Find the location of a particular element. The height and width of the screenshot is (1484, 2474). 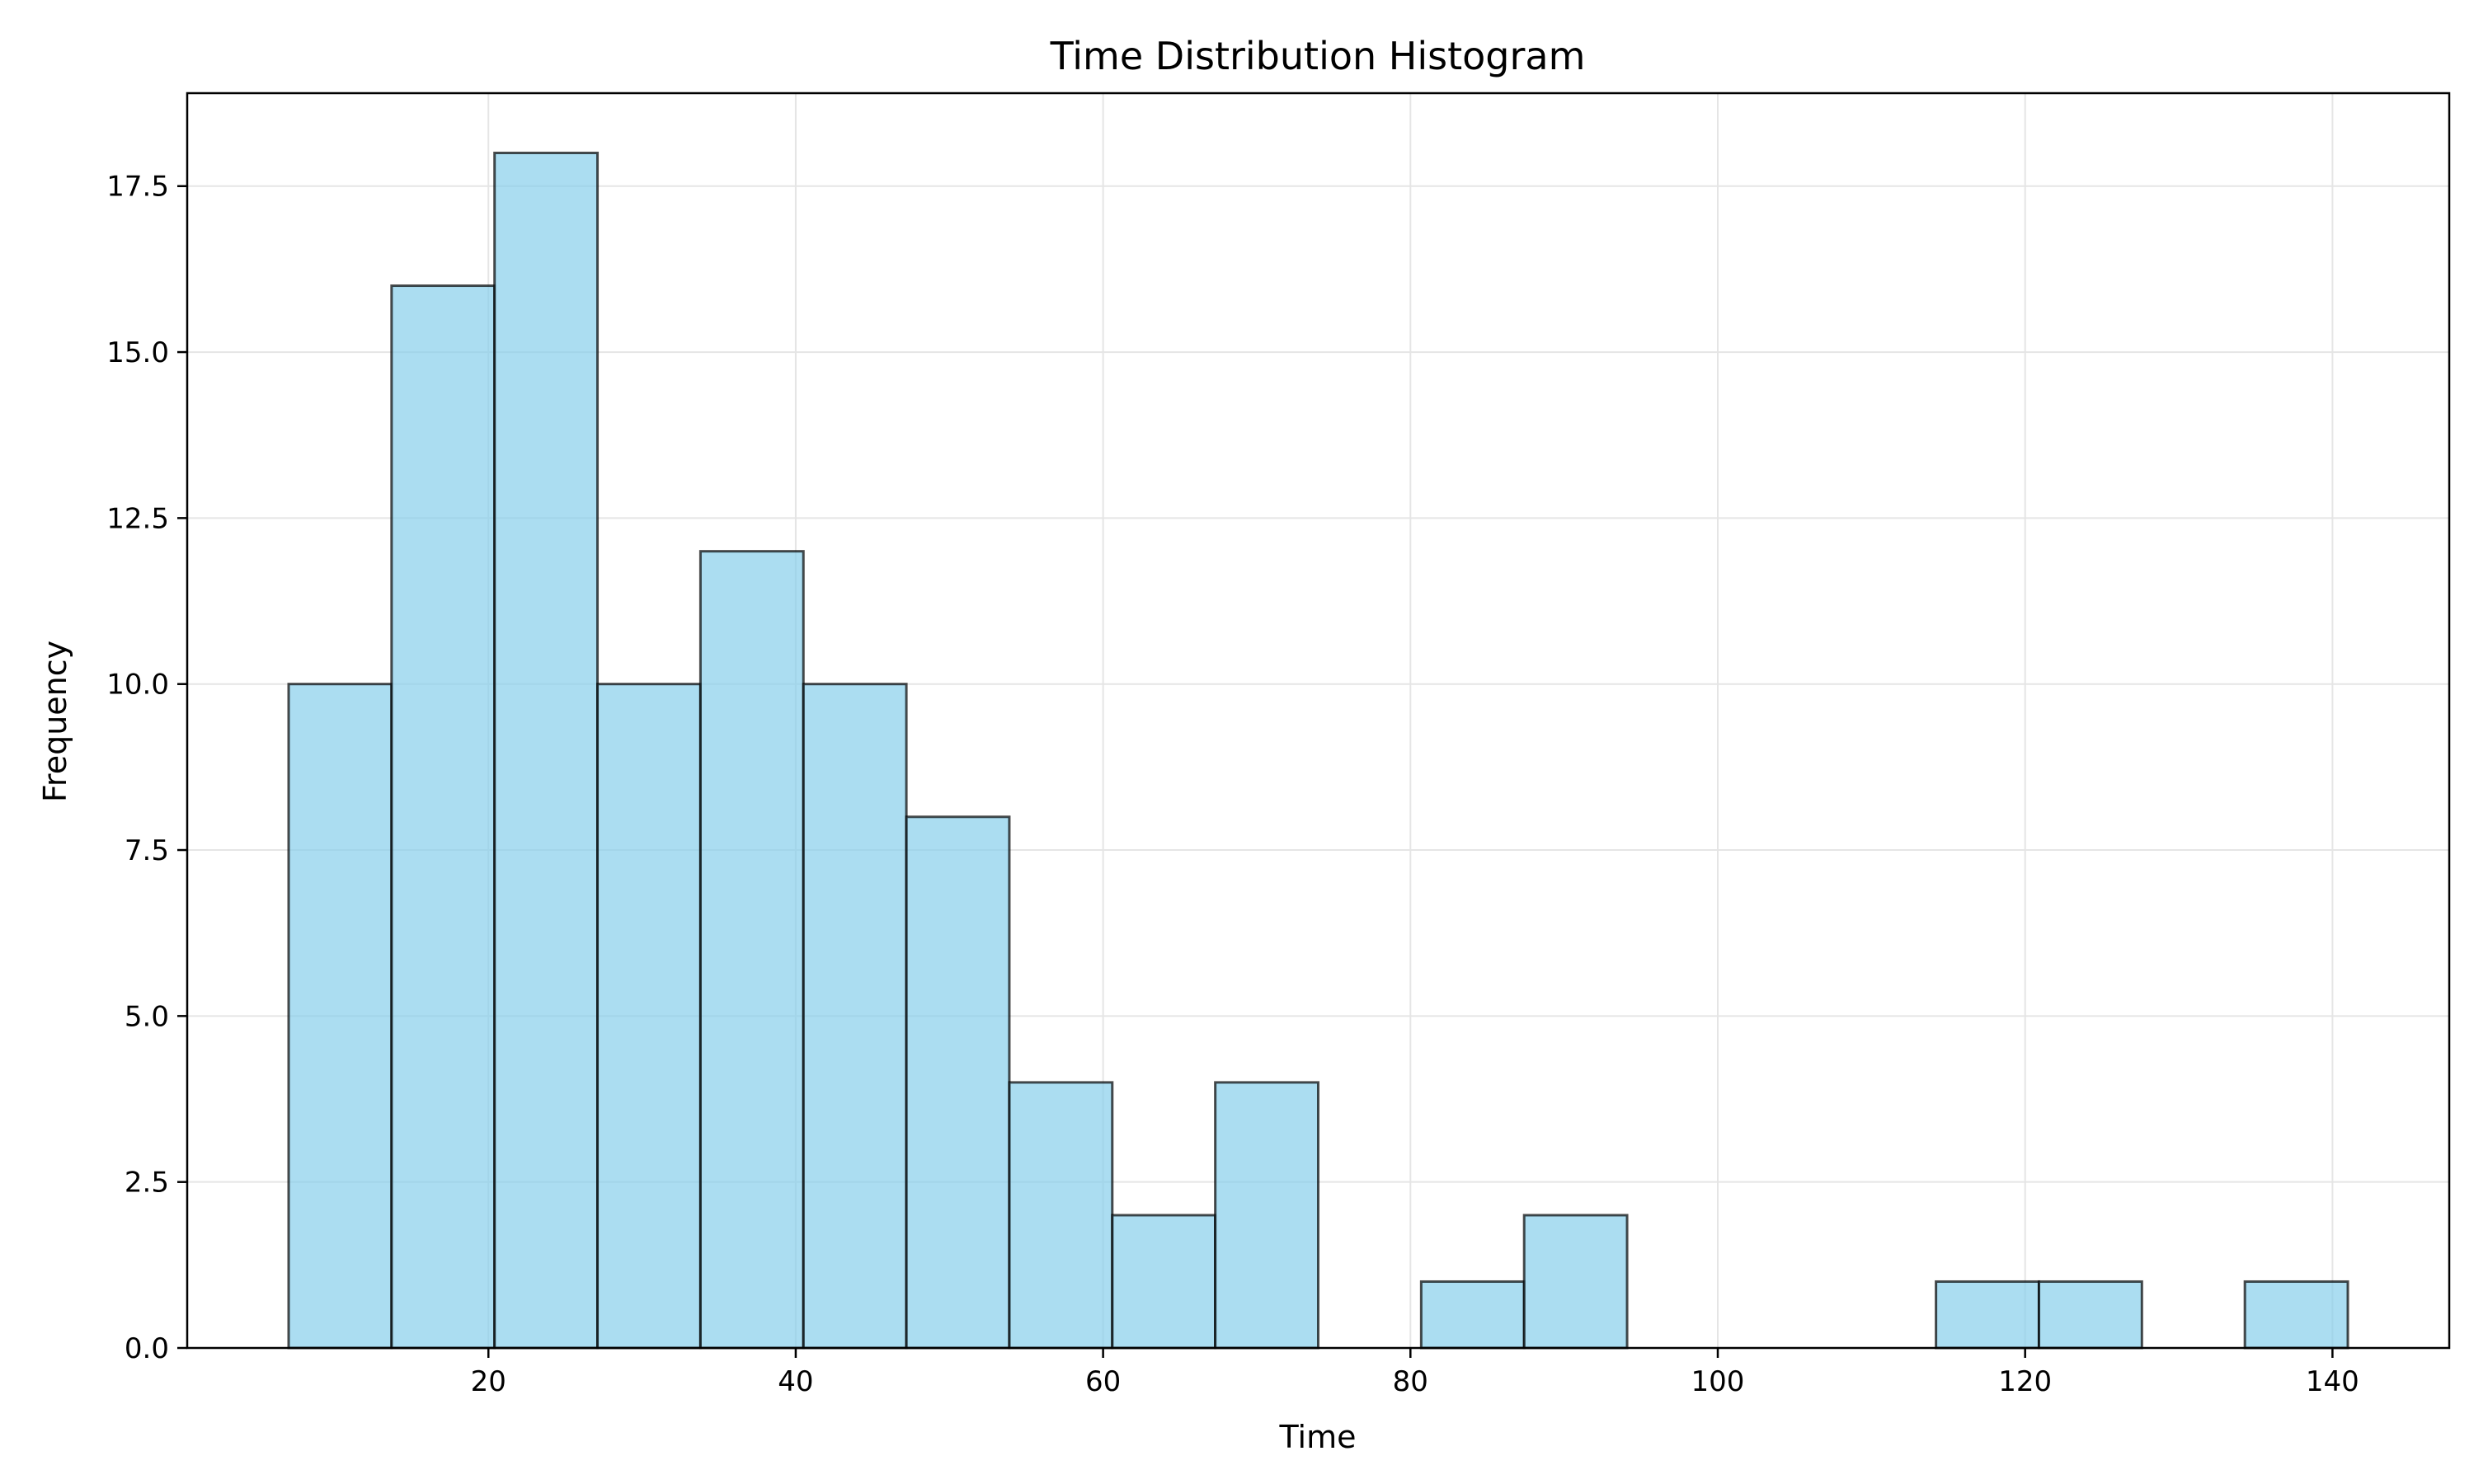

y-tick-label-2: 5.0 is located at coordinates (147, 1016).